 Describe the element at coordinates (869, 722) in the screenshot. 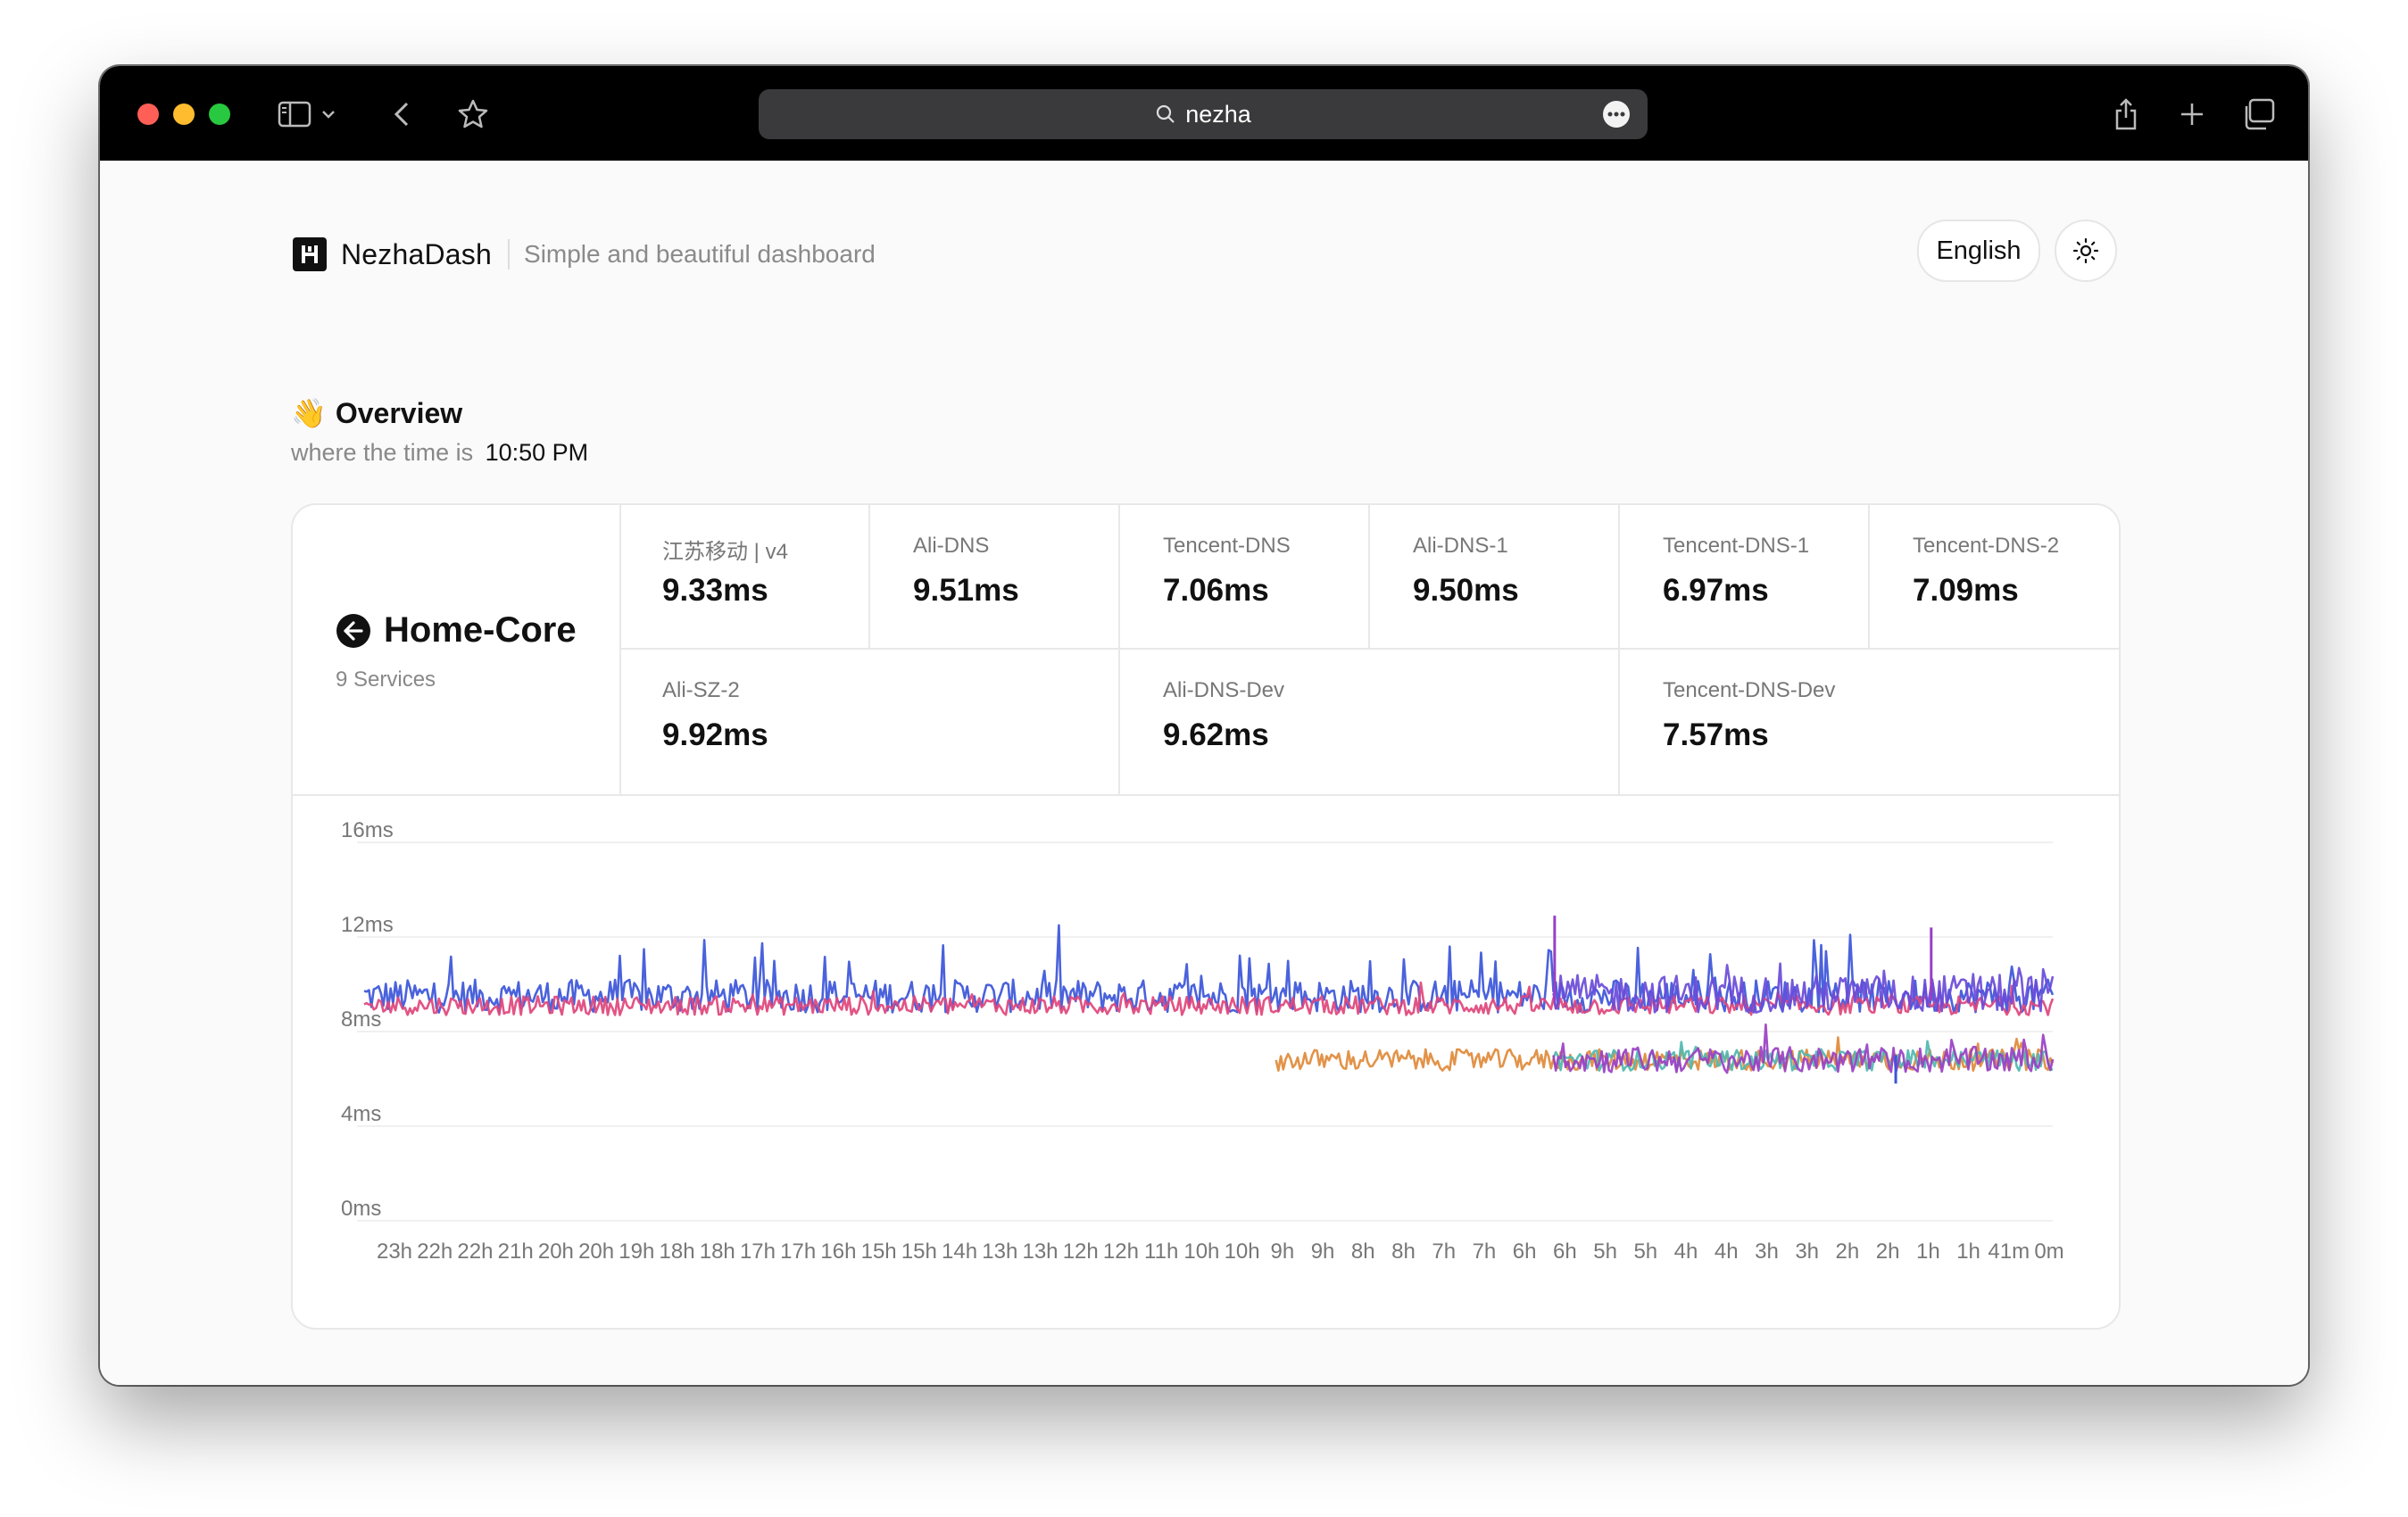

I see `service-cell: Ali-SZ-2 9.92ms` at that location.